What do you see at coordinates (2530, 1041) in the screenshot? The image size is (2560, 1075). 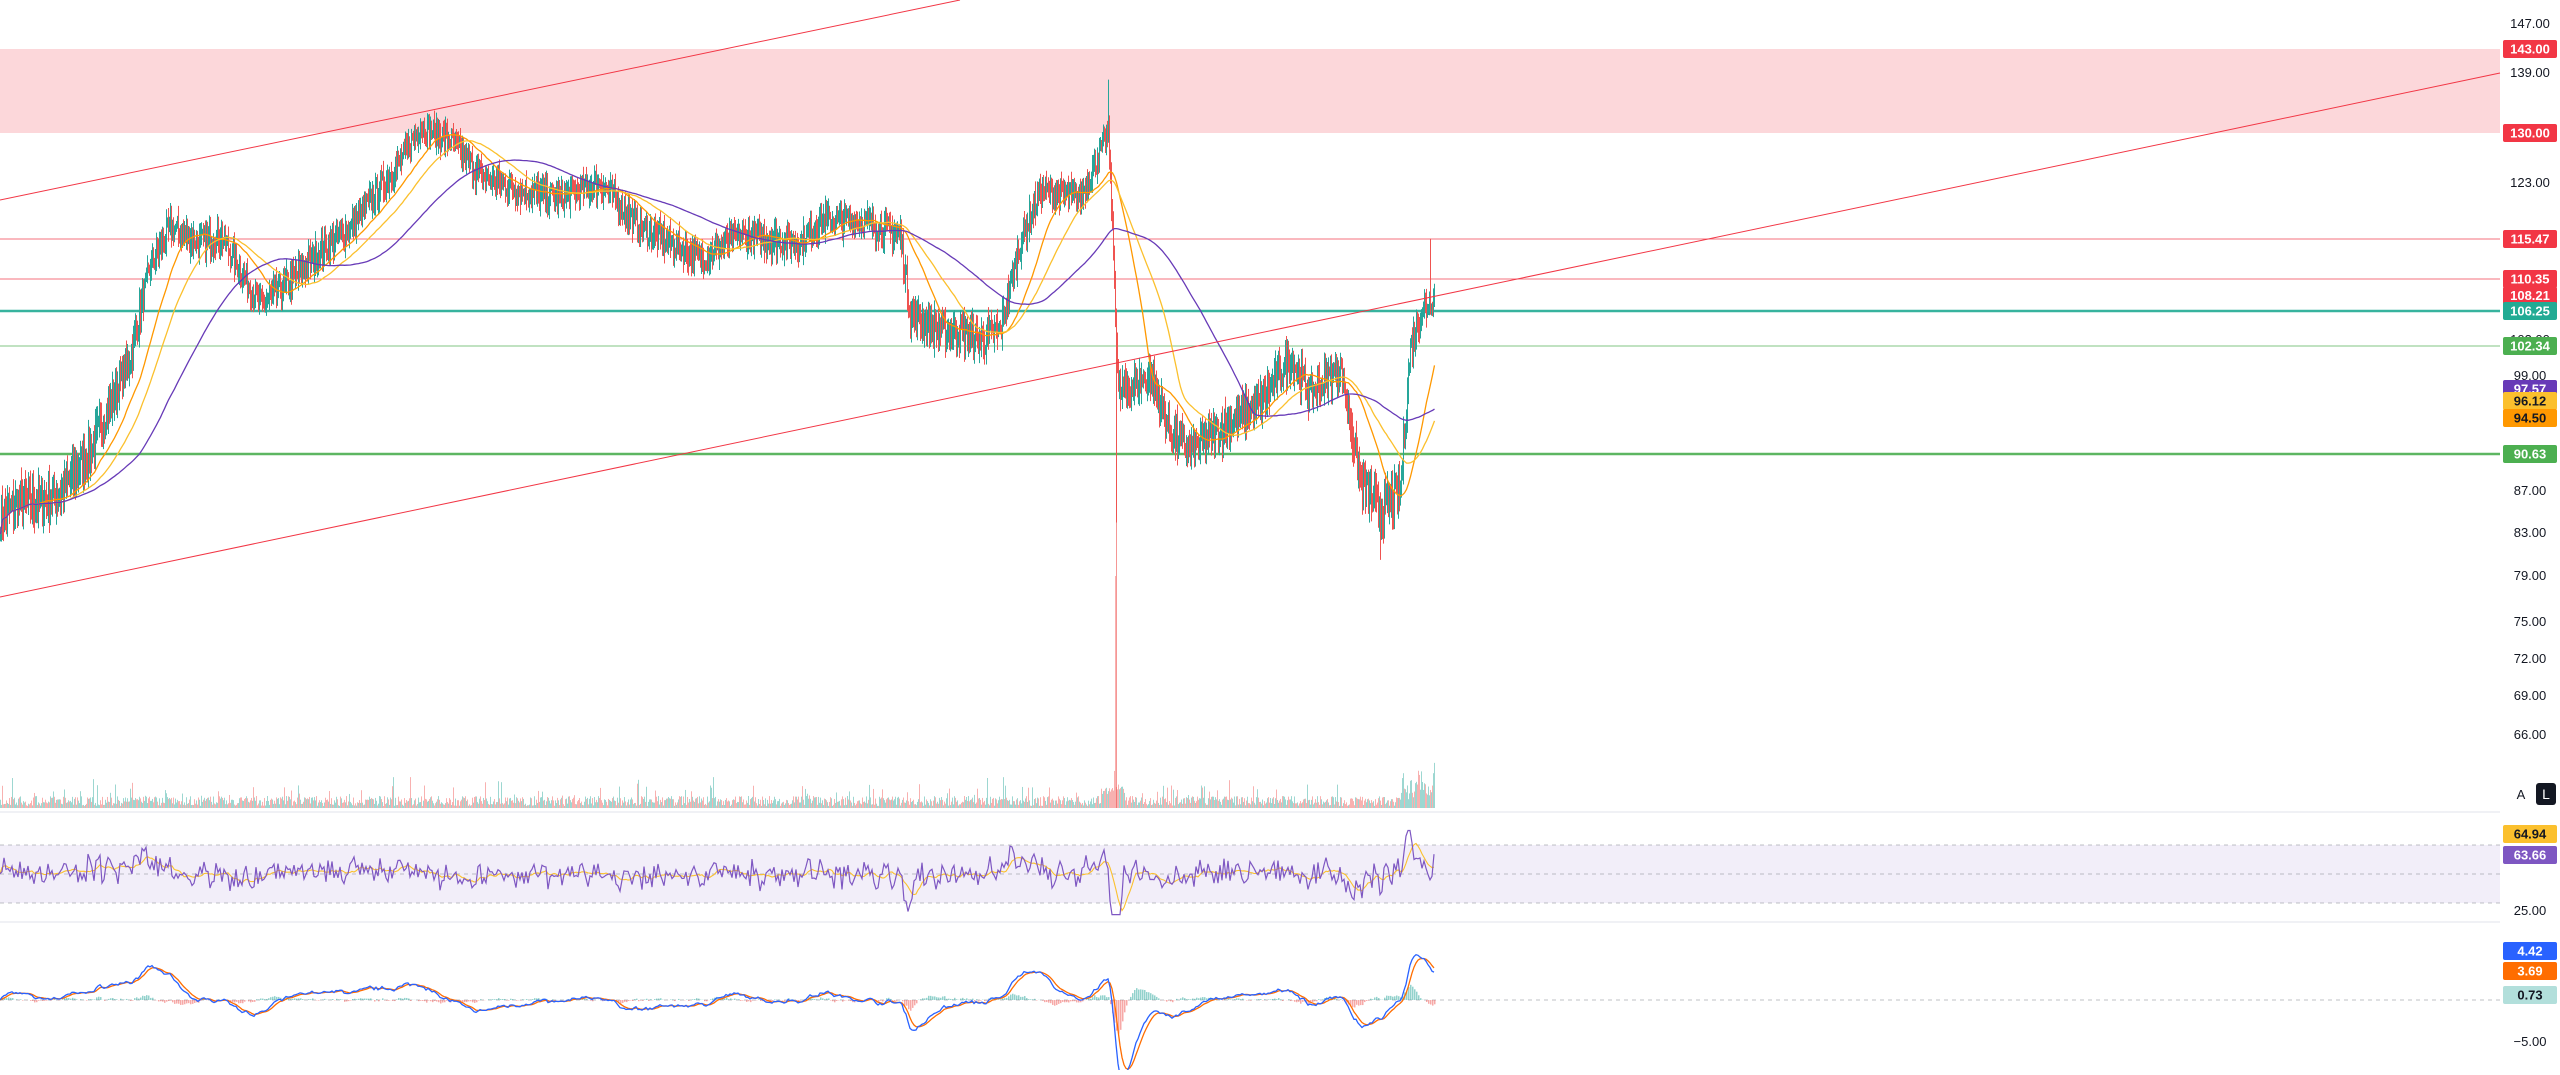 I see `macd-tick-label: −5.00` at bounding box center [2530, 1041].